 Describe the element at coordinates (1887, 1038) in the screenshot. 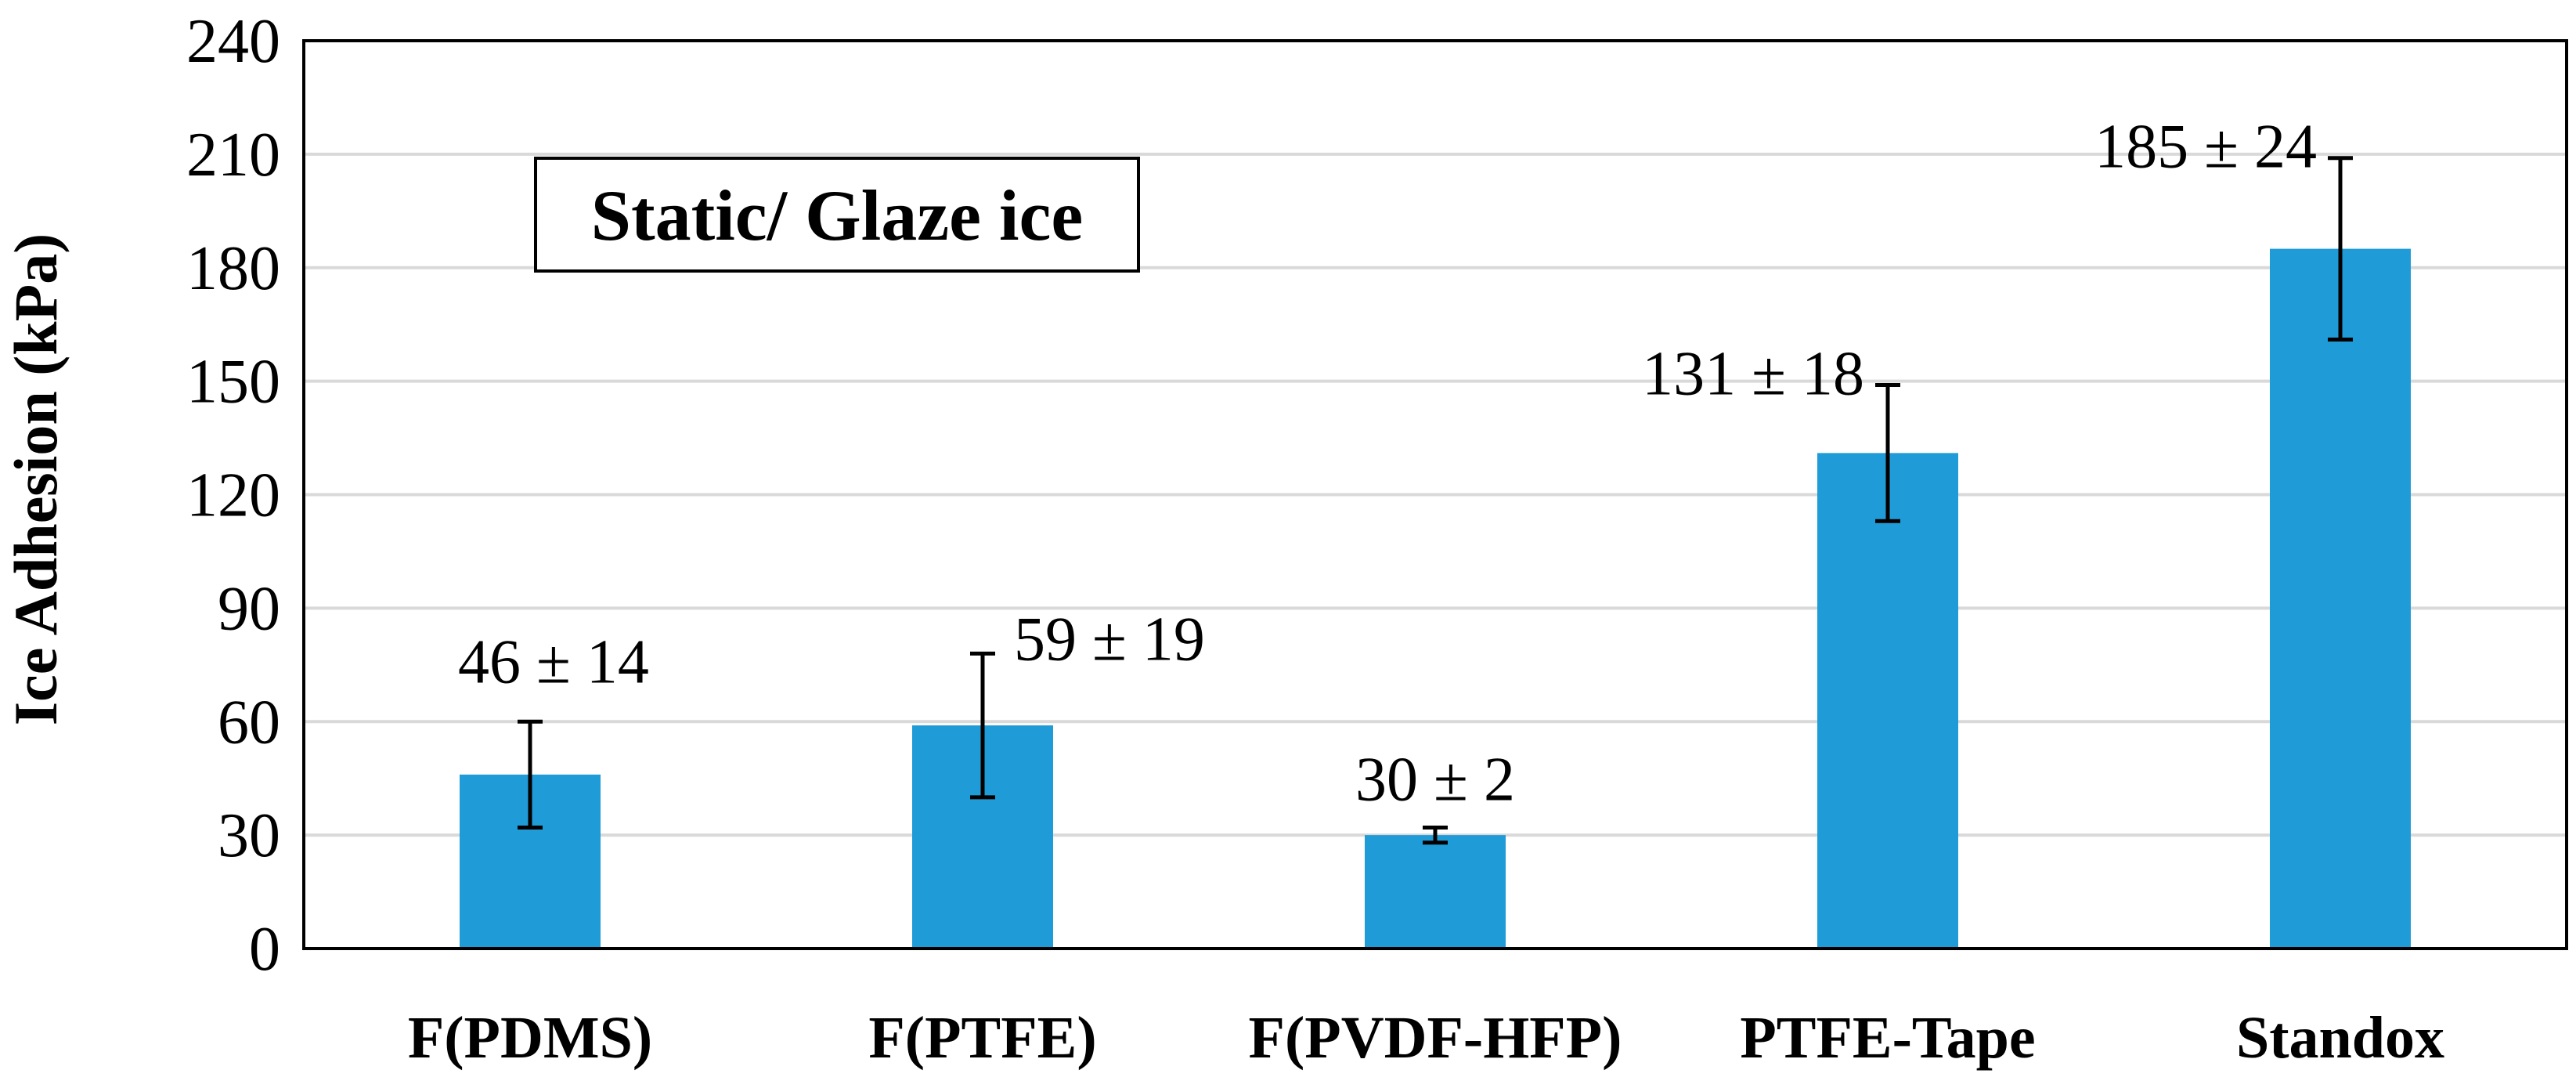

I see `x-tick-label: PTFE-Tape` at that location.